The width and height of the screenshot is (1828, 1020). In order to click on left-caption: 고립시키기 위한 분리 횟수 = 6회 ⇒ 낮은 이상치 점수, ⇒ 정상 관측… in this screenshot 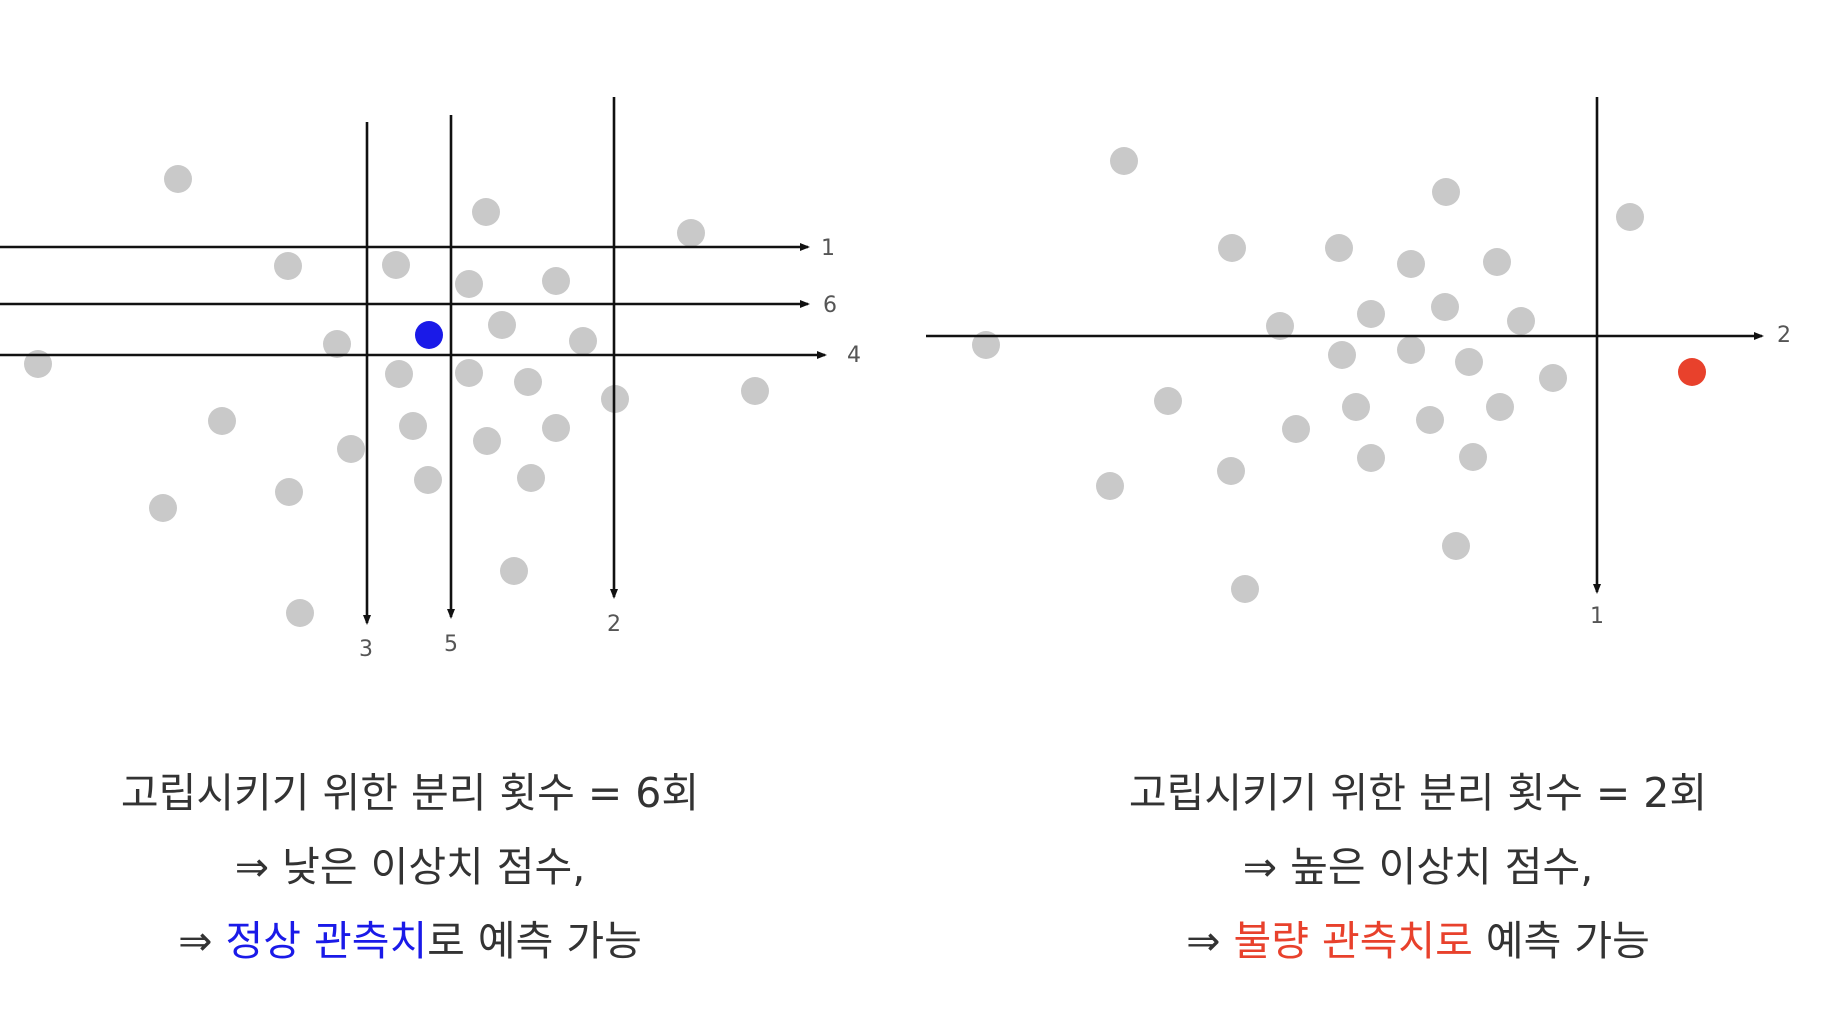, I will do `click(410, 867)`.